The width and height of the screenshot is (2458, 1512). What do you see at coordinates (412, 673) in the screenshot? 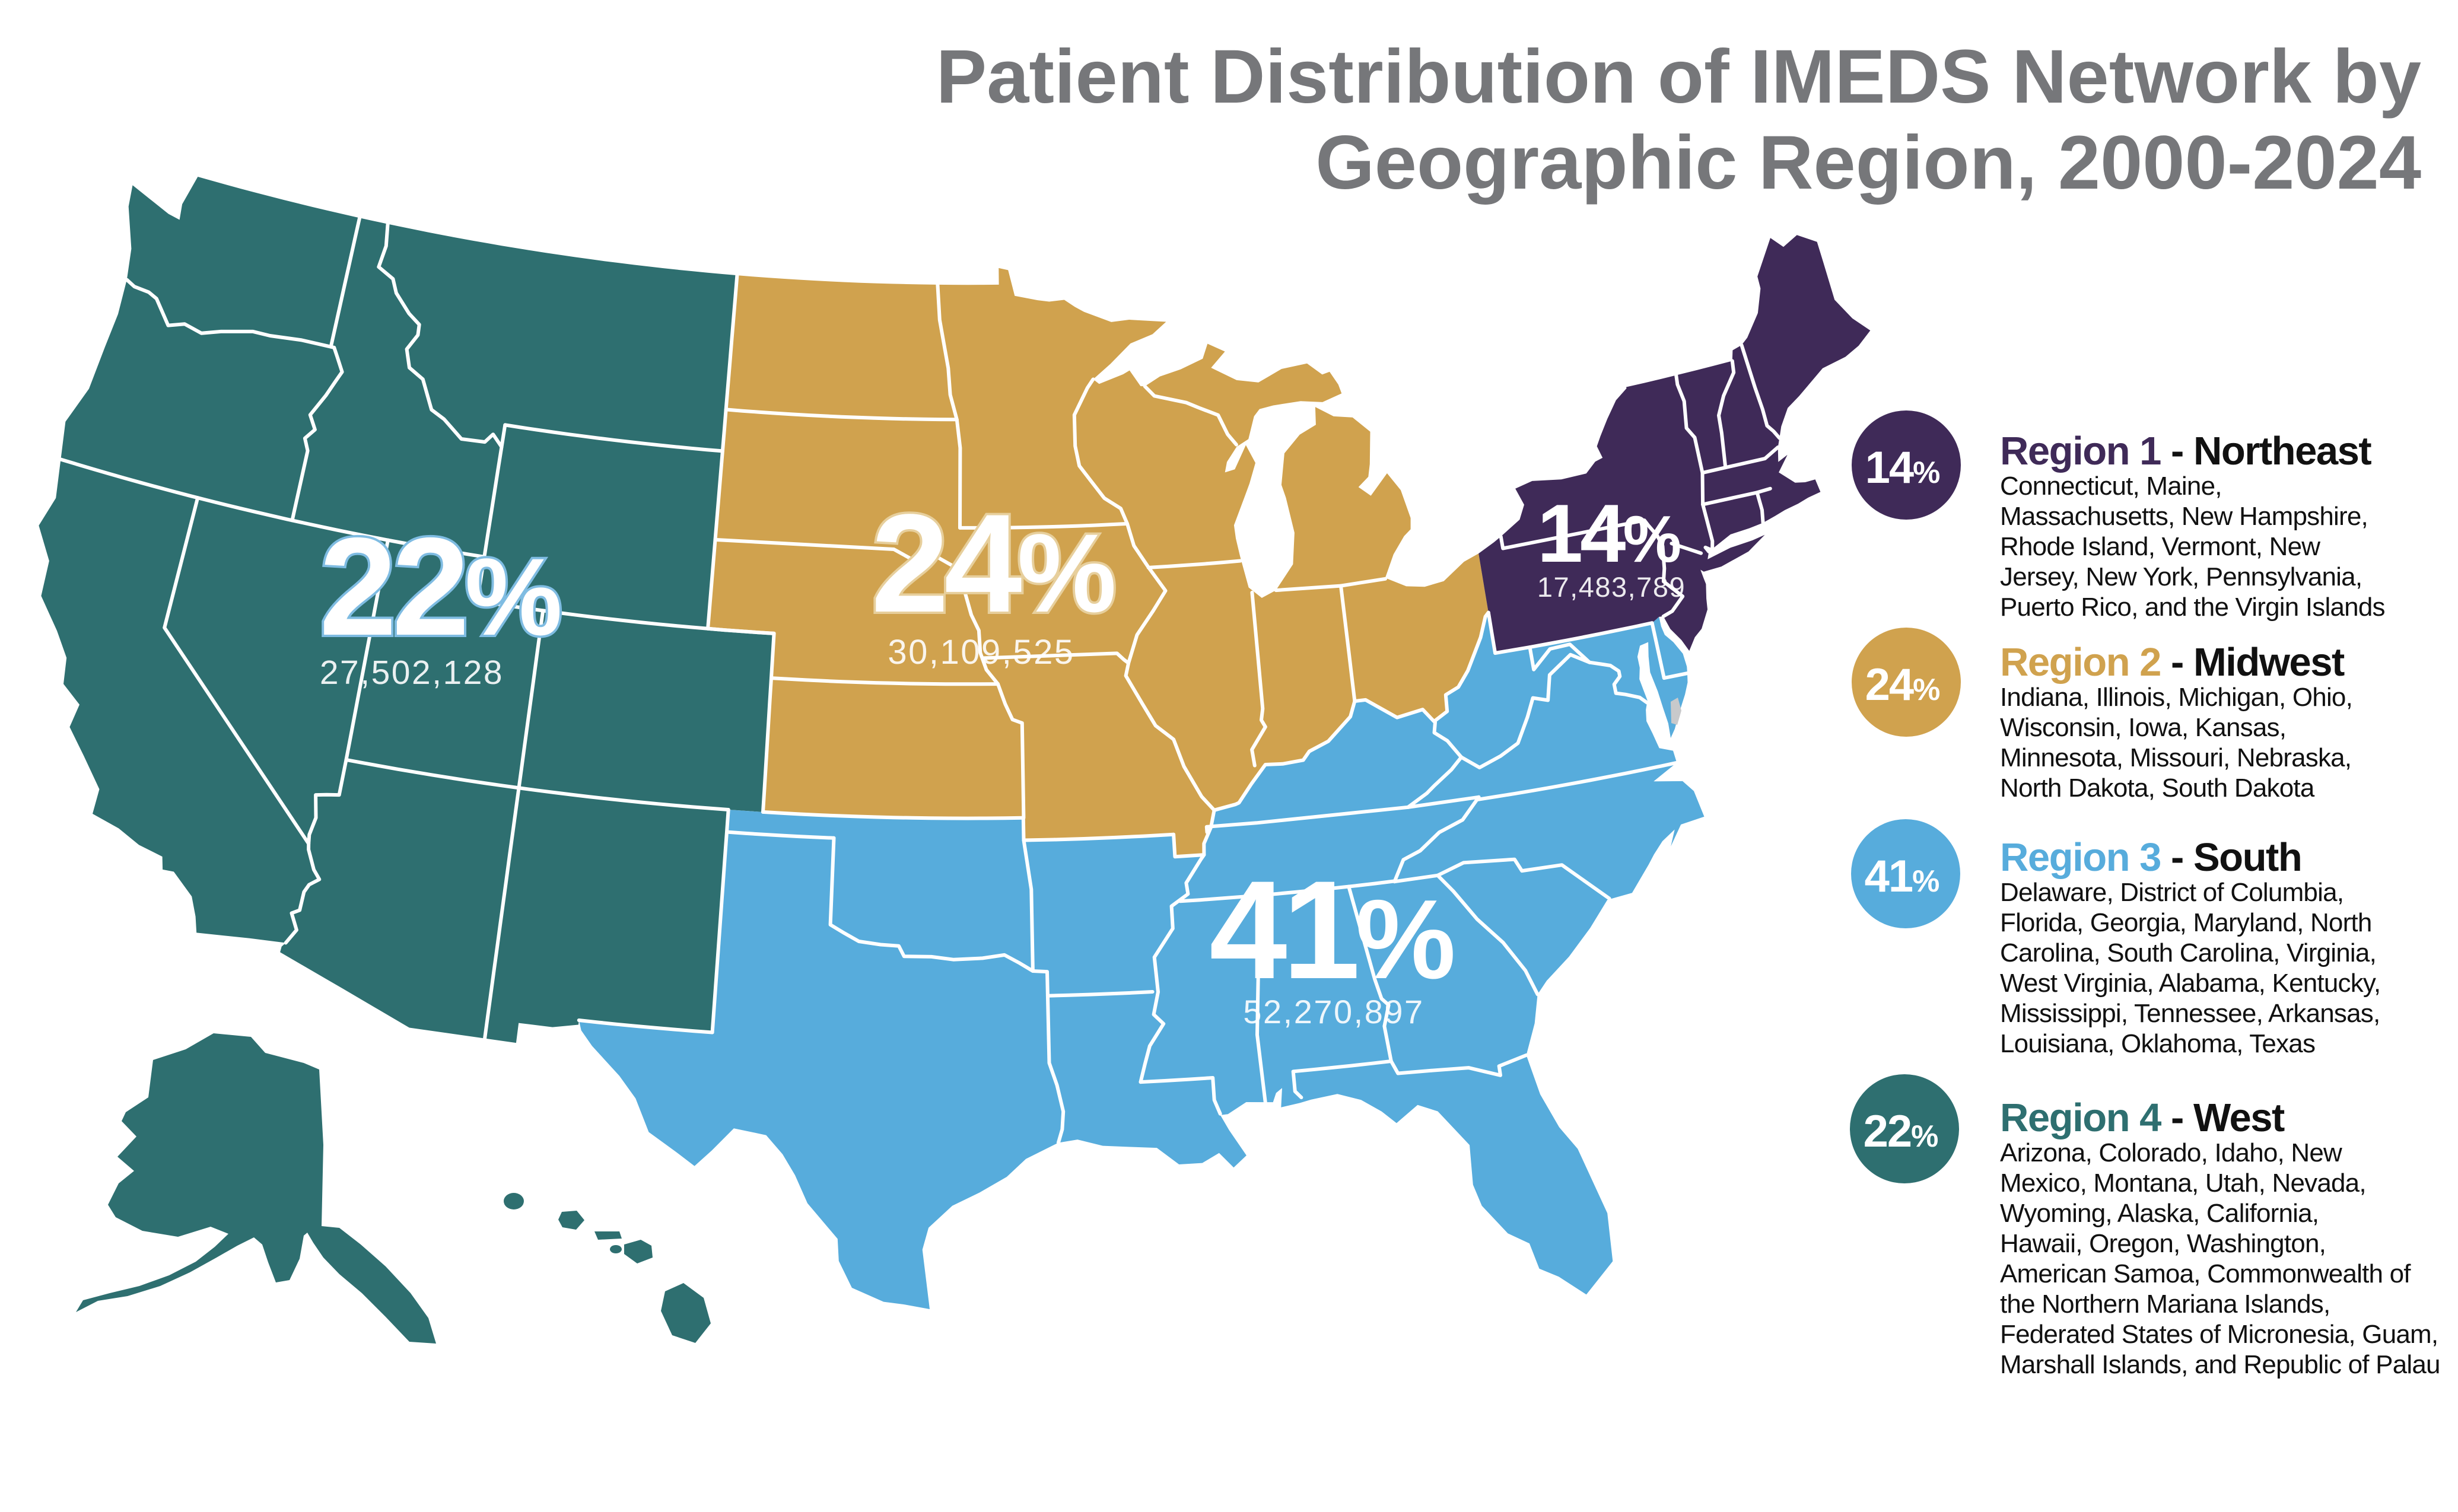
I see `svg-text: 27,502,128` at bounding box center [412, 673].